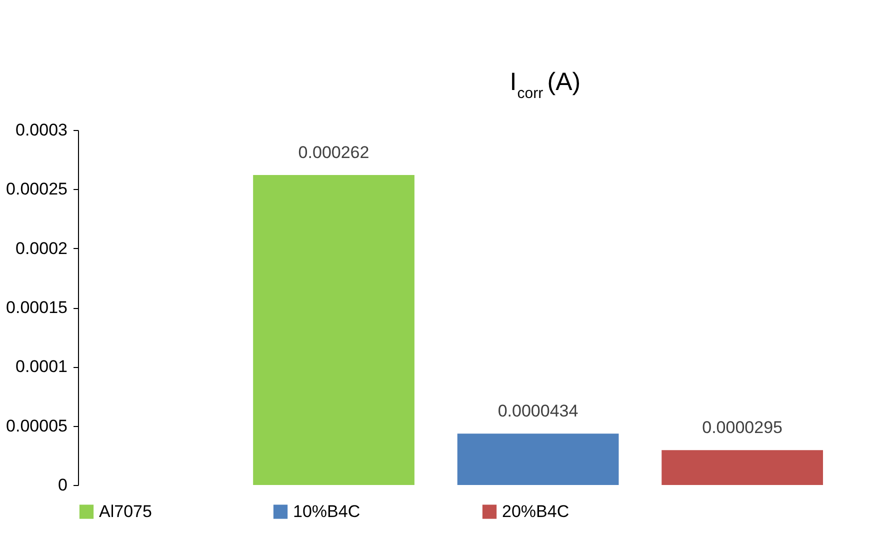 The image size is (871, 559). Describe the element at coordinates (37, 426) in the screenshot. I see `y-tick-label: 0.00005` at that location.